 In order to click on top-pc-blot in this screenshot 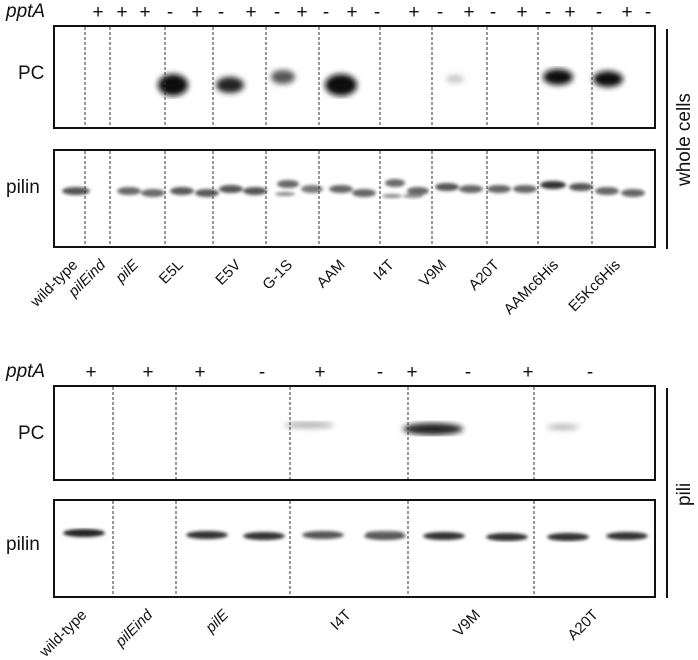, I will do `click(353, 77)`.